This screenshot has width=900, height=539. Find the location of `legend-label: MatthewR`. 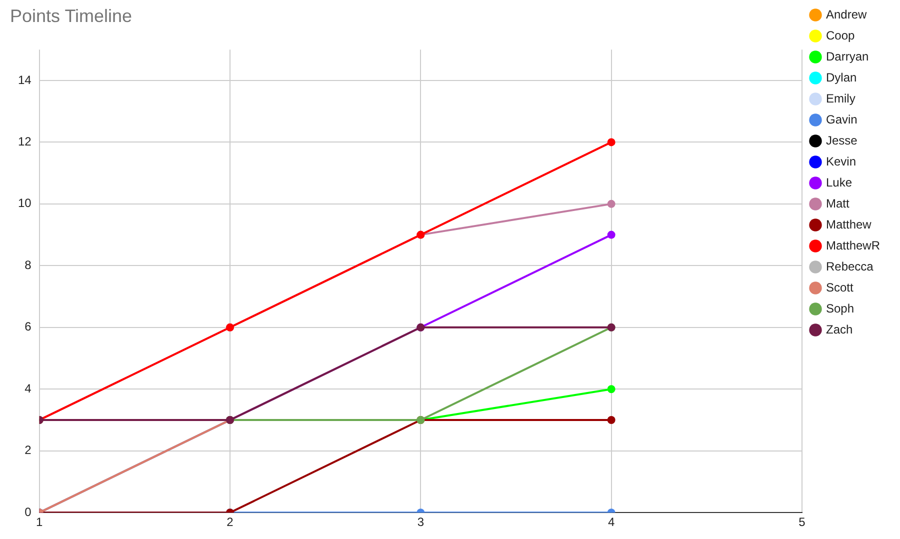

legend-label: MatthewR is located at coordinates (853, 245).